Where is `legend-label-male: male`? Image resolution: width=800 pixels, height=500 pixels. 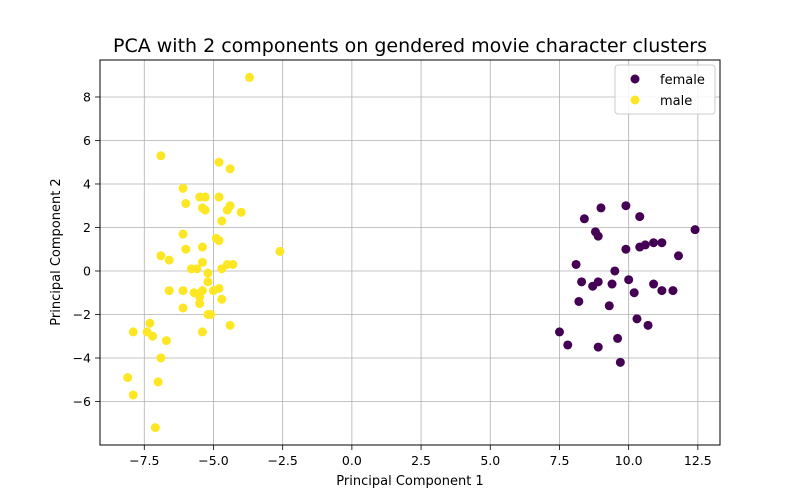
legend-label-male: male is located at coordinates (676, 101).